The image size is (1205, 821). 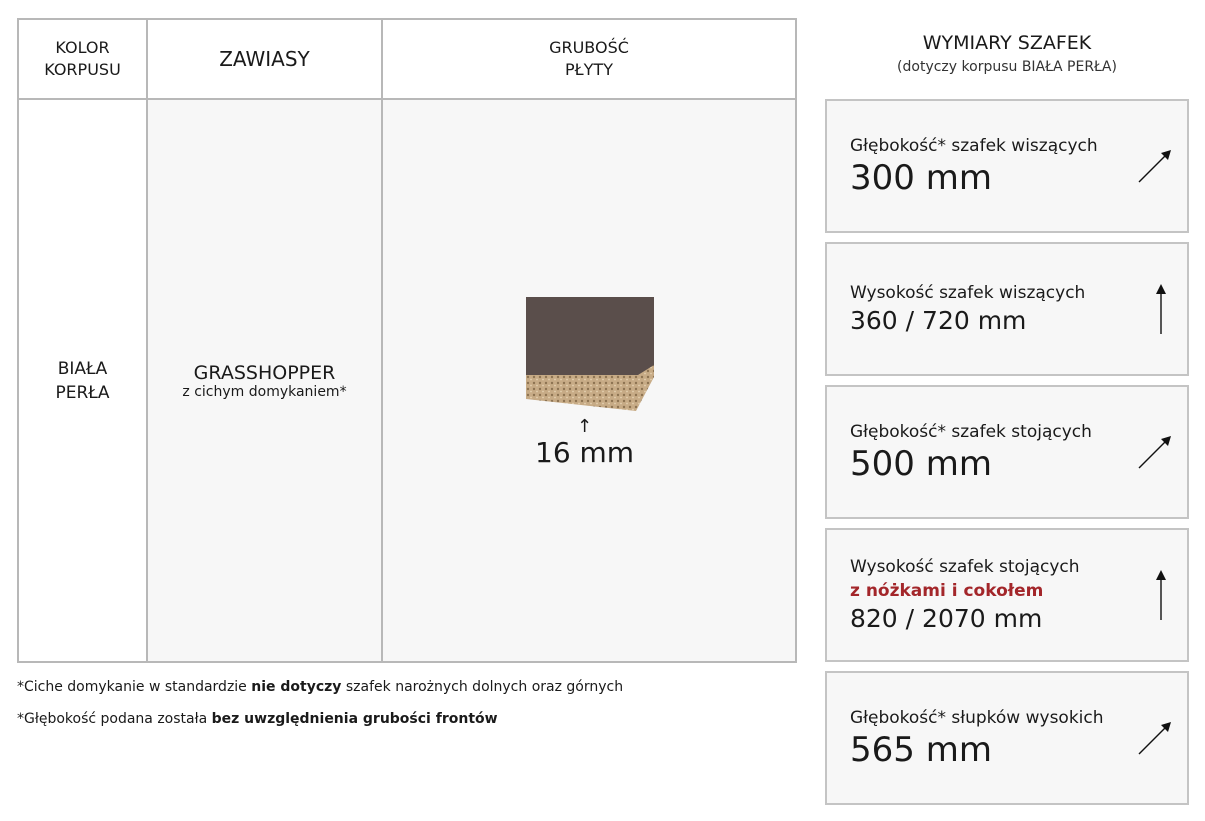 I want to click on hinge-cell: GRASSHOPPER z cichym domykaniem*, so click(x=265, y=380).